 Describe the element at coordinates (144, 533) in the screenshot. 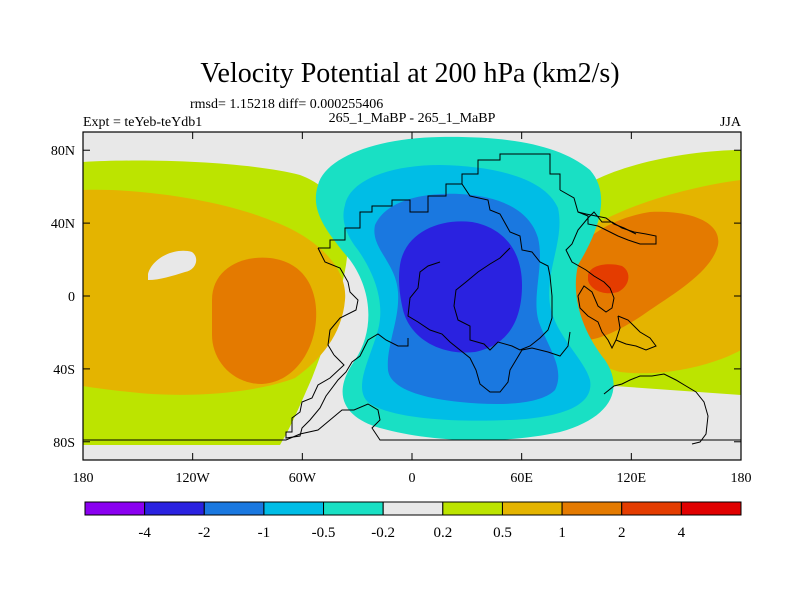

I see `colorbar-label: -4` at that location.